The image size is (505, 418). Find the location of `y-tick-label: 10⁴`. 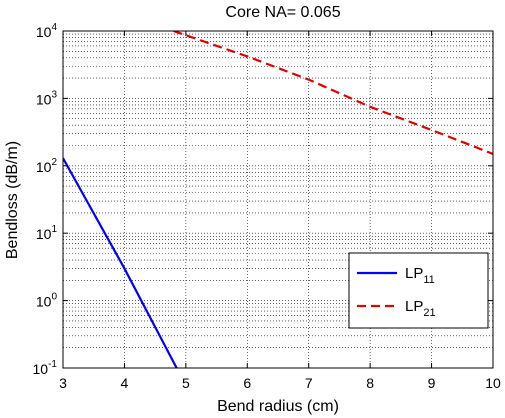

y-tick-label: 10⁴ is located at coordinates (47, 31).